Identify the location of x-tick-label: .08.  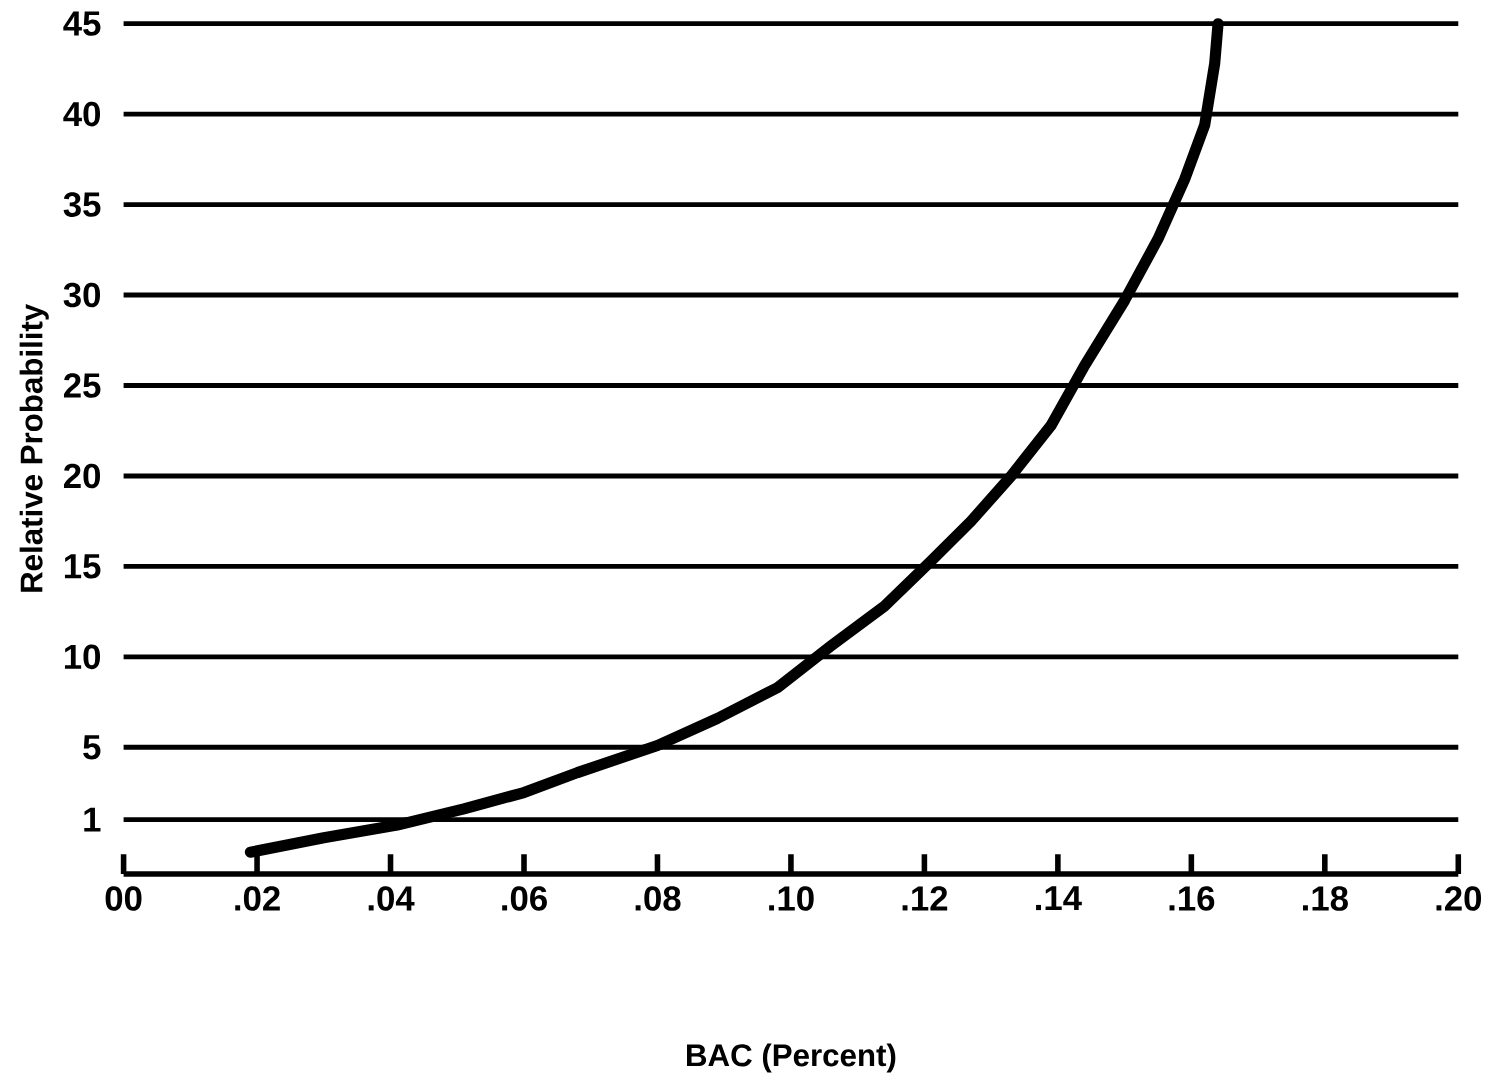
(658, 899).